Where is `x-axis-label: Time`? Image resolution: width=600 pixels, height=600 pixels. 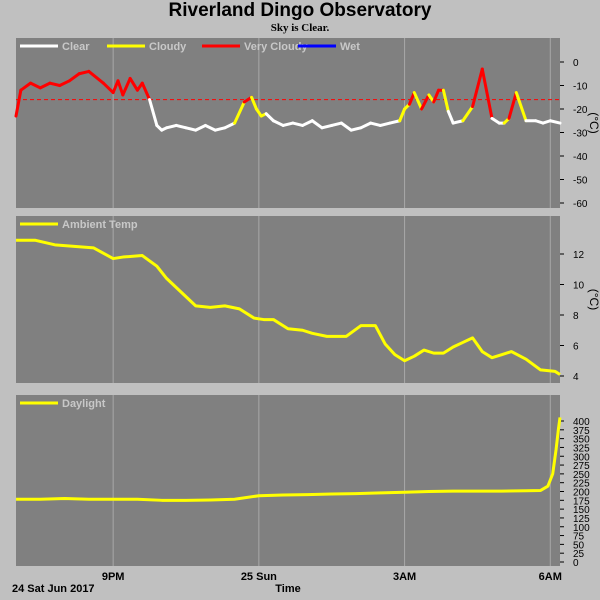 x-axis-label: Time is located at coordinates (287, 589).